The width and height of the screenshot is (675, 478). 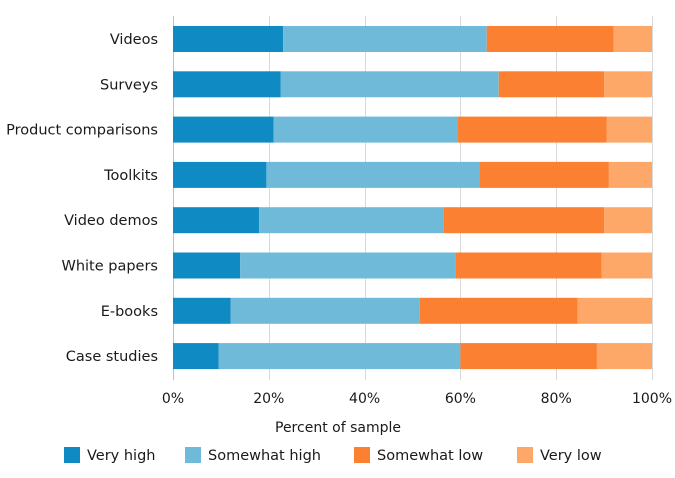 I want to click on x-tick-label: 40%, so click(x=364, y=399).